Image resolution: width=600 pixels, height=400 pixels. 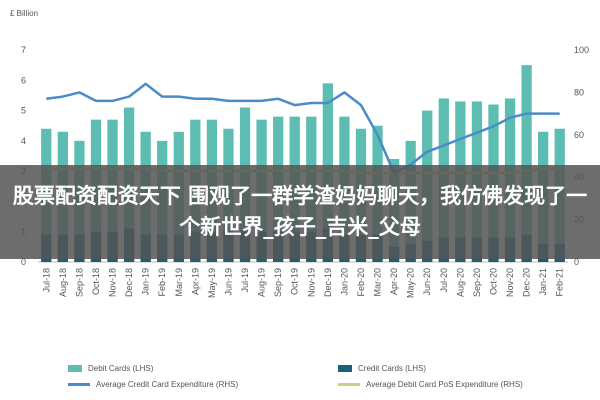 I want to click on legend-label-avg-debit: Average Debit Card PoS Expenditure (RHS), so click(x=444, y=384).